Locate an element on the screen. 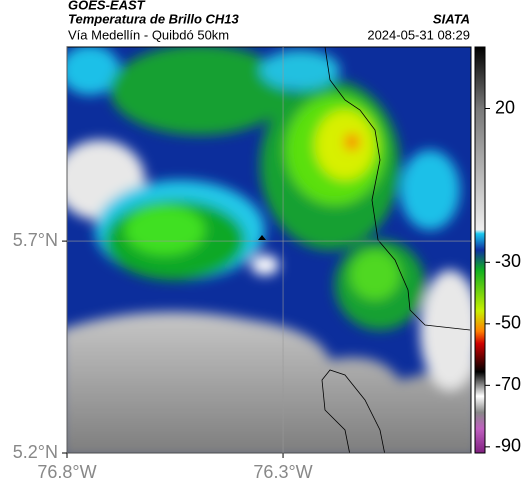  colorbar-label: -70 is located at coordinates (508, 384).